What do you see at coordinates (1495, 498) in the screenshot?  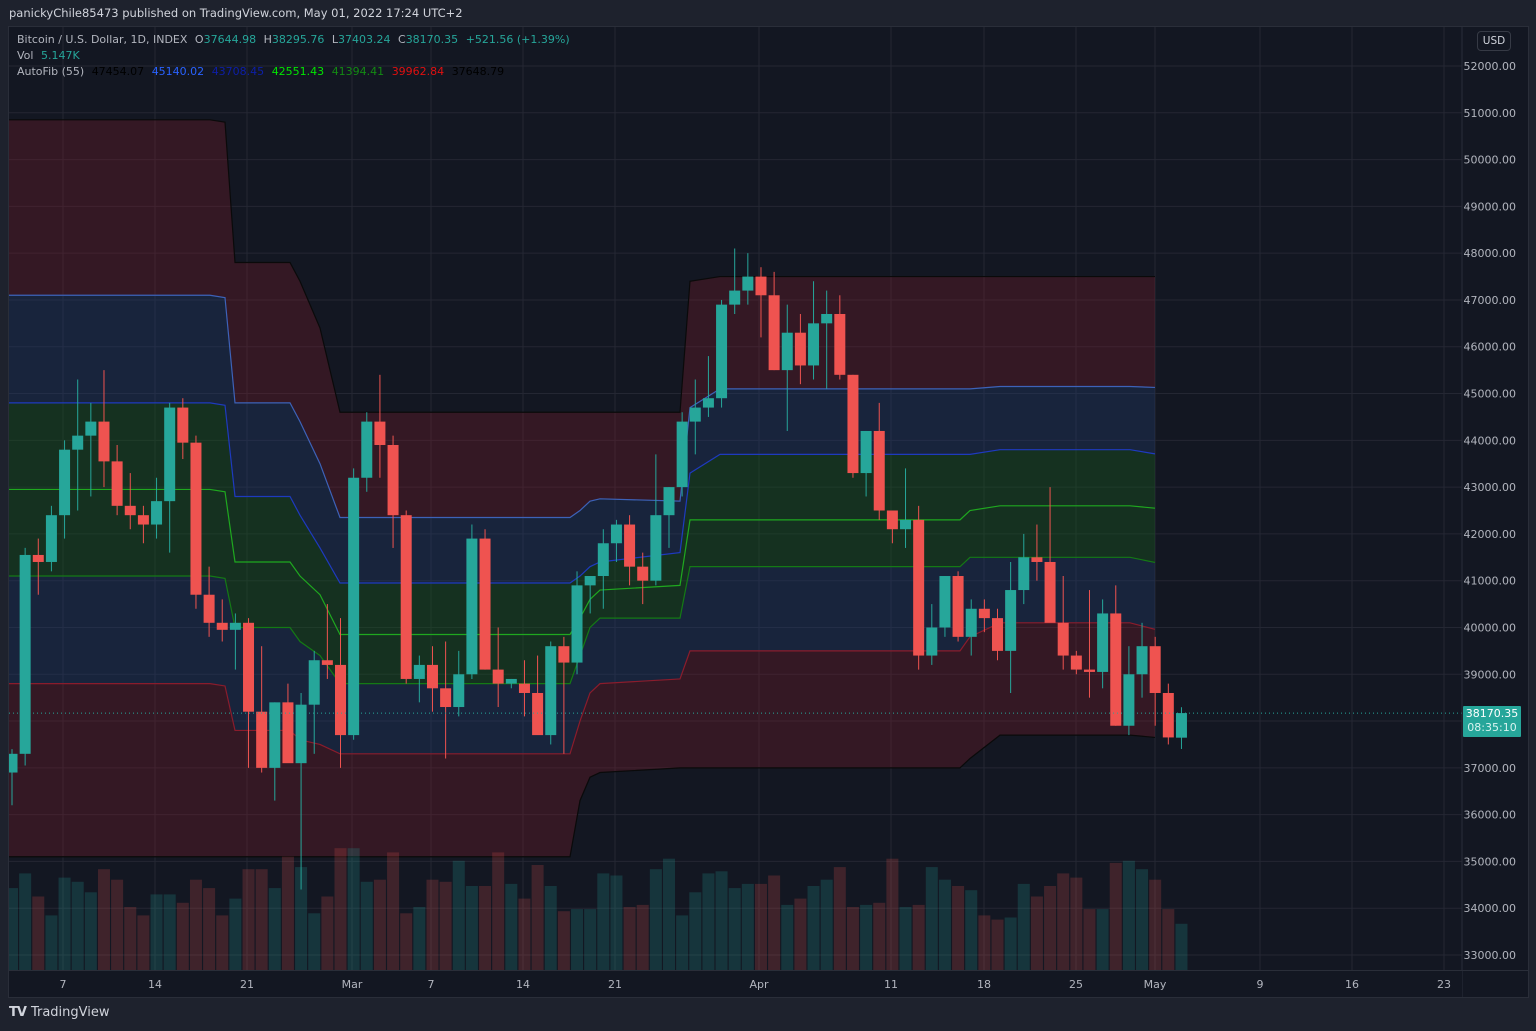 I see `price-axis` at bounding box center [1495, 498].